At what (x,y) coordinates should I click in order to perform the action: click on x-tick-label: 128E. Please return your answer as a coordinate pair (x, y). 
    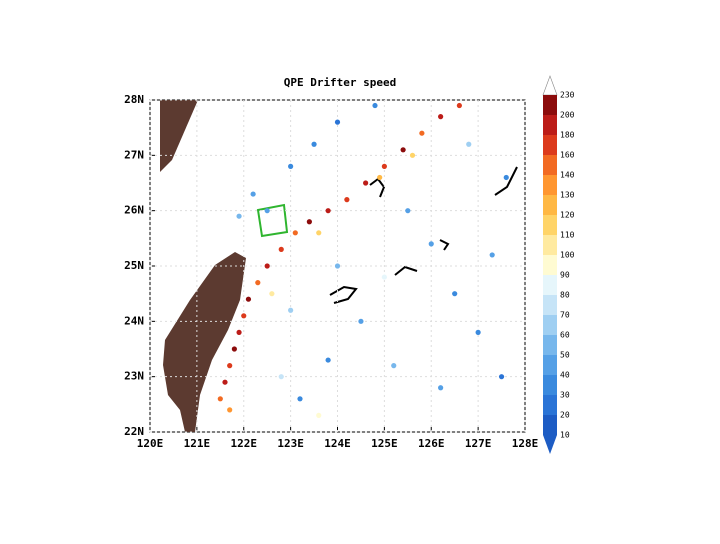
    Looking at the image, I should click on (525, 443).